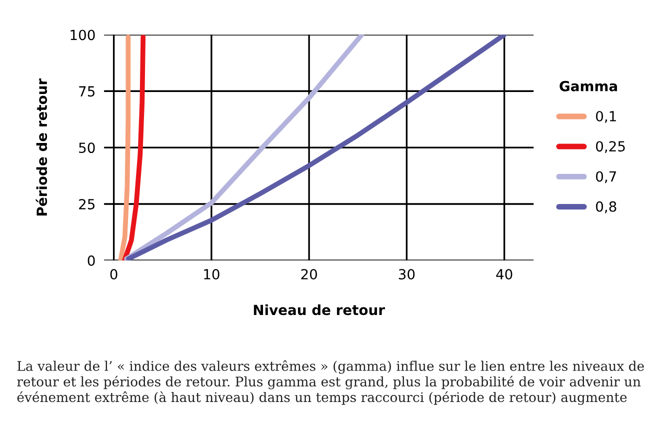 This screenshot has width=667, height=434. Describe the element at coordinates (610, 147) in the screenshot. I see `legend-label: 0,25` at that location.